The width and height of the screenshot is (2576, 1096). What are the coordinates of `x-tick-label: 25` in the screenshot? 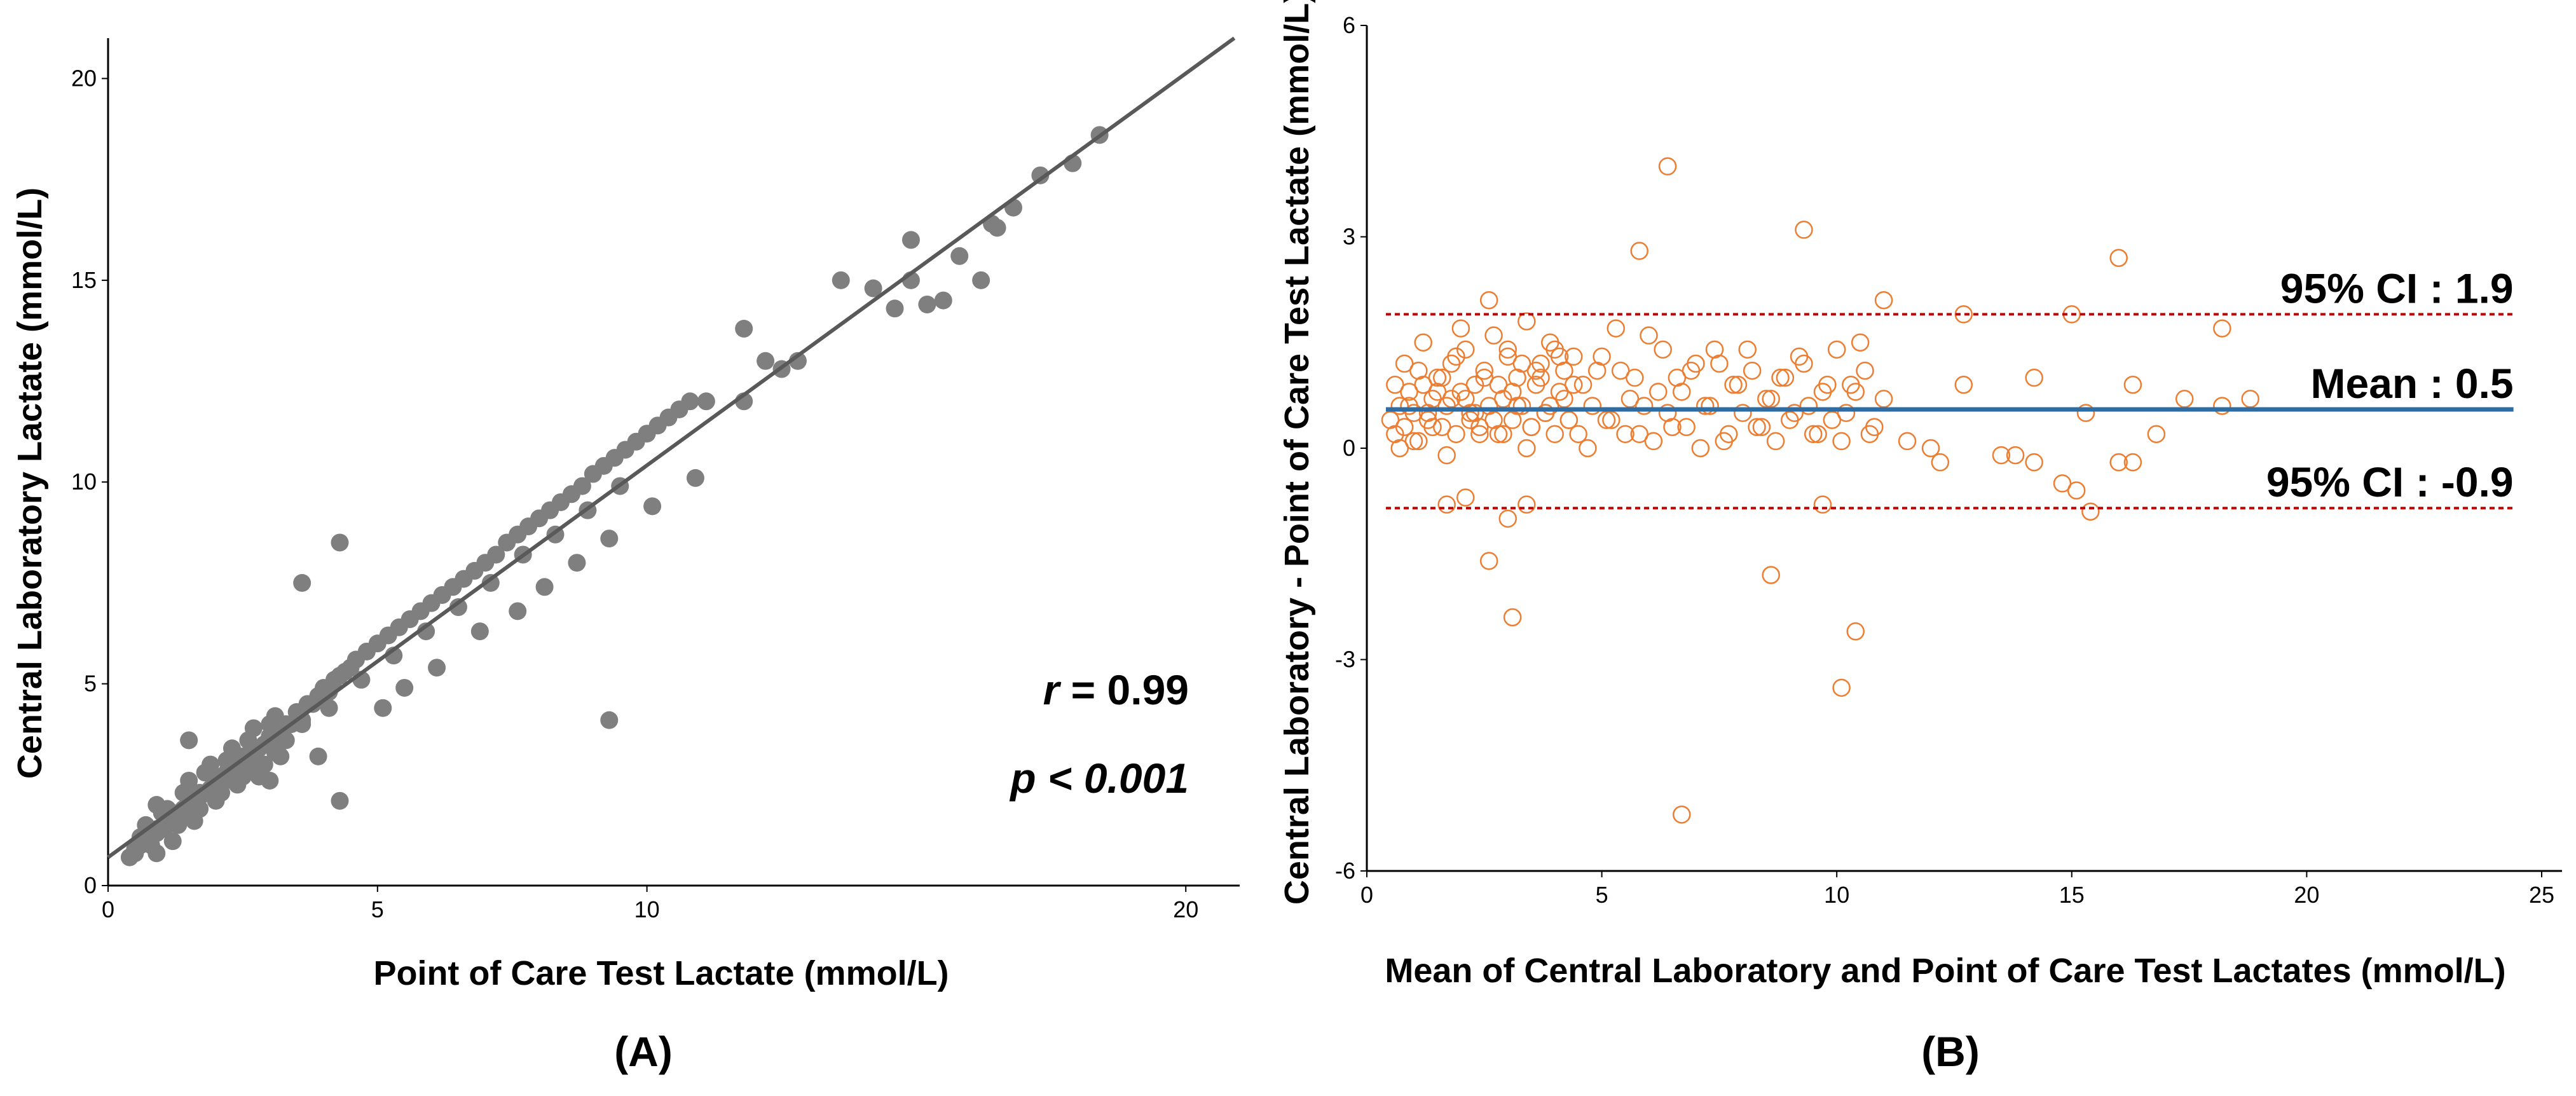 It's located at (2541, 895).